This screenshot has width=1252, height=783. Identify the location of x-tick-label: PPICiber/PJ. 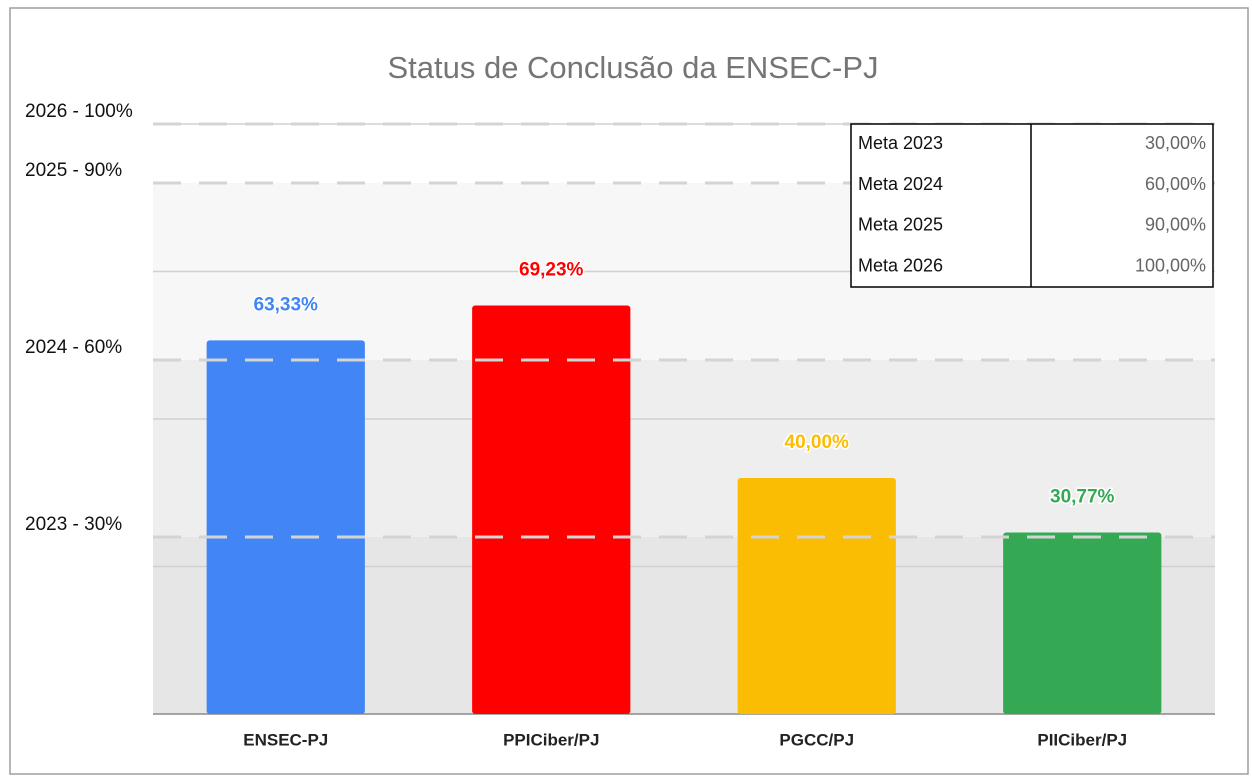
(551, 739).